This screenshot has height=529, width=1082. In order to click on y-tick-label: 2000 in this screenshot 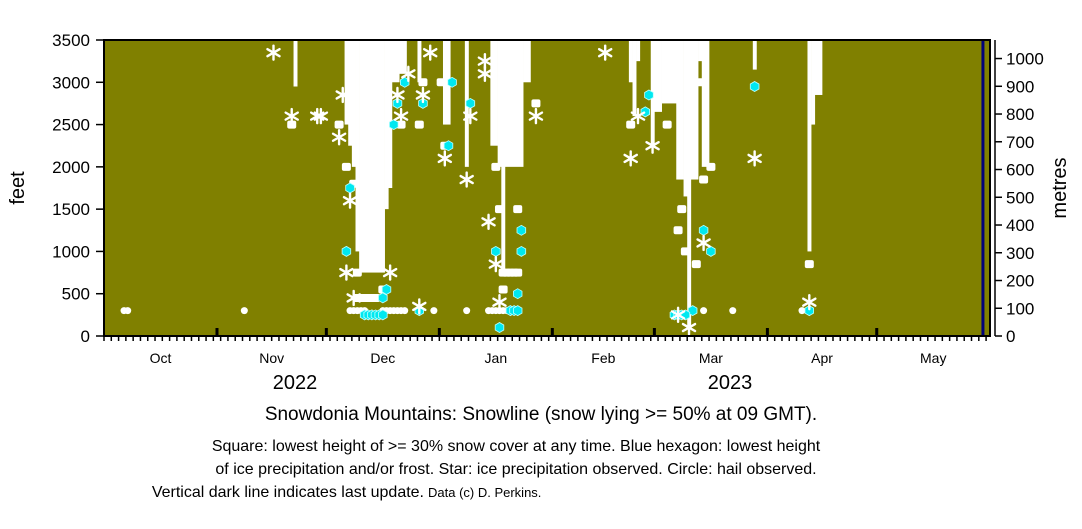, I will do `click(71, 167)`.